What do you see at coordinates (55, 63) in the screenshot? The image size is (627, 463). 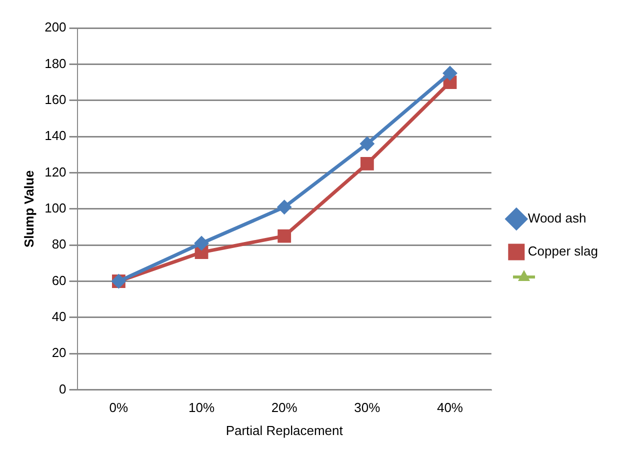 I see `y-tick-label: 180` at bounding box center [55, 63].